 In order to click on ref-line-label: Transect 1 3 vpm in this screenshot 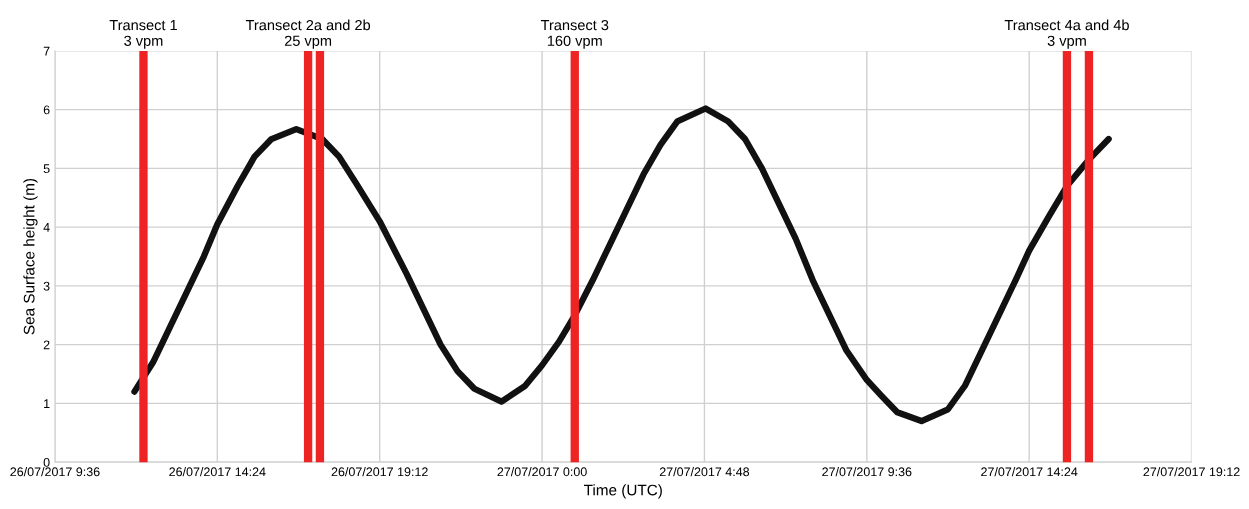, I will do `click(143, 34)`.